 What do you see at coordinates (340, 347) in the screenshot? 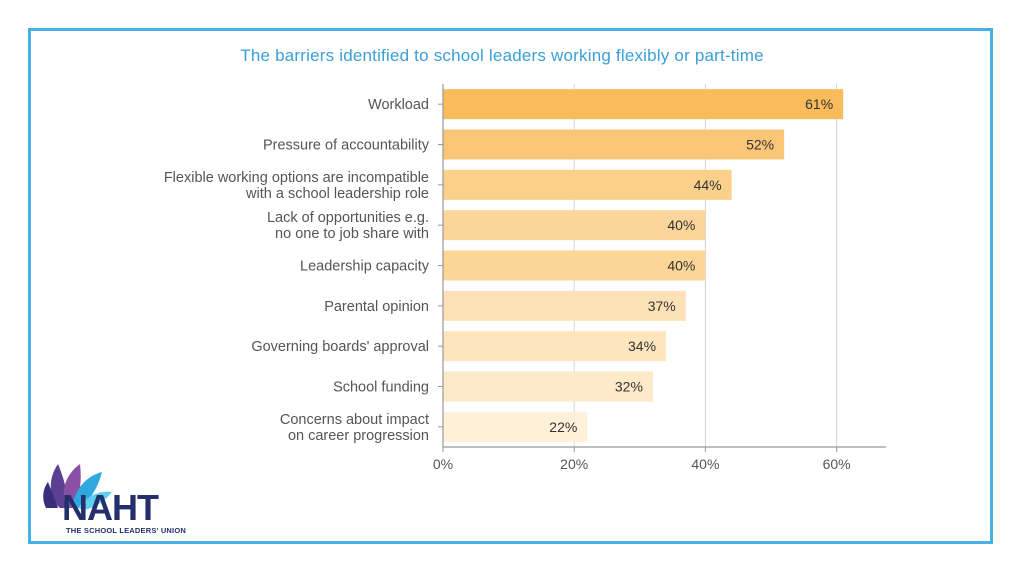
I see `category-label: Governing boards' approval` at bounding box center [340, 347].